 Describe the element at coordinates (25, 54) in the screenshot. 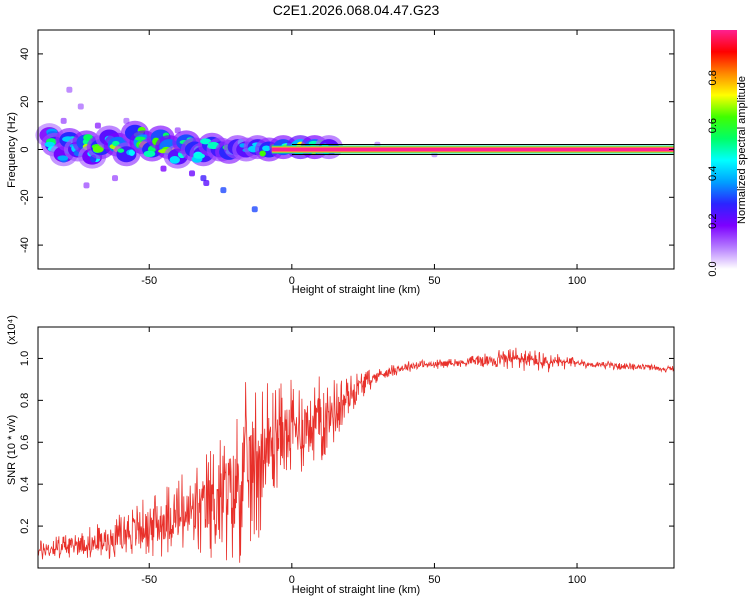

I see `spec-y-tick-label: 40` at that location.